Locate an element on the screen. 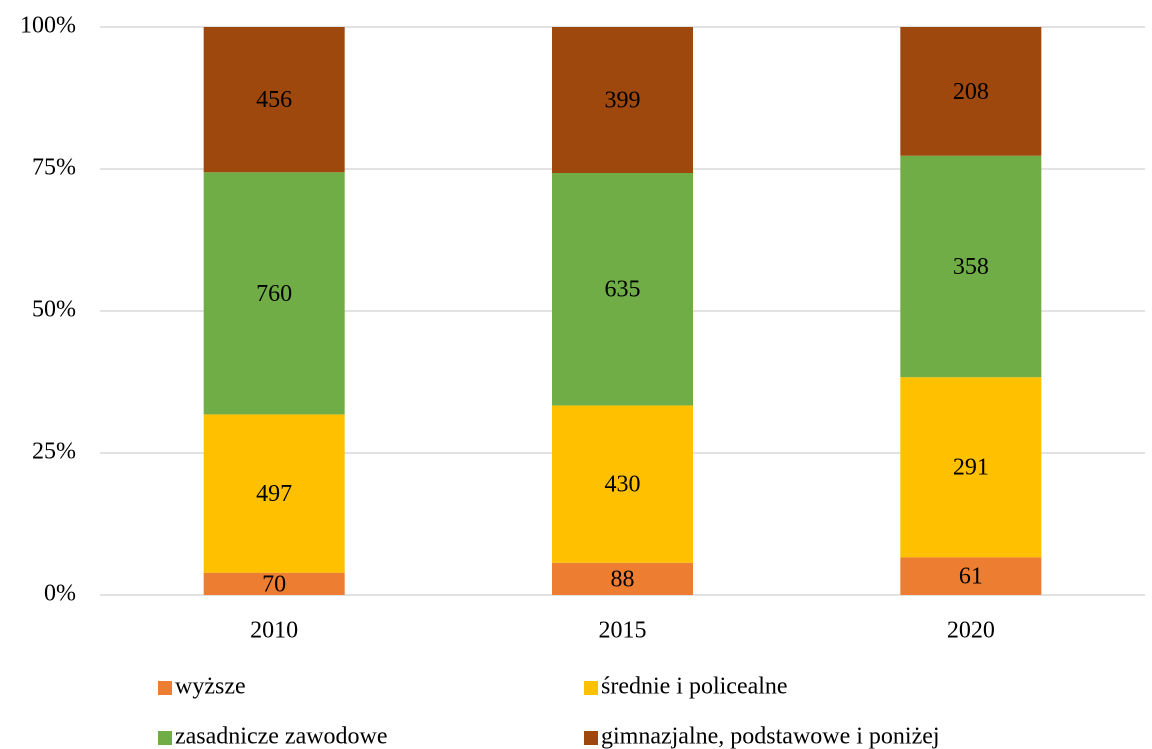  data-label: 61 is located at coordinates (971, 577).